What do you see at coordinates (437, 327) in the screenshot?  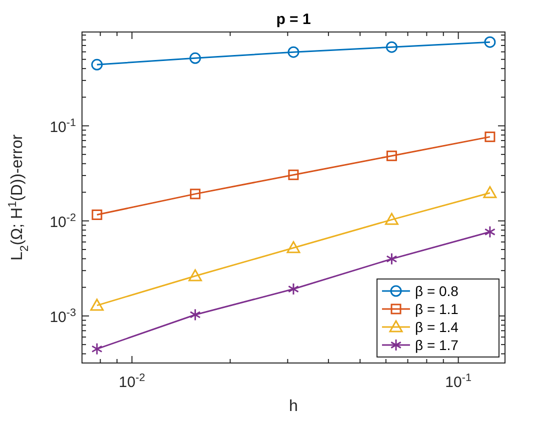 I see `legend-label: β = 1.4` at bounding box center [437, 327].